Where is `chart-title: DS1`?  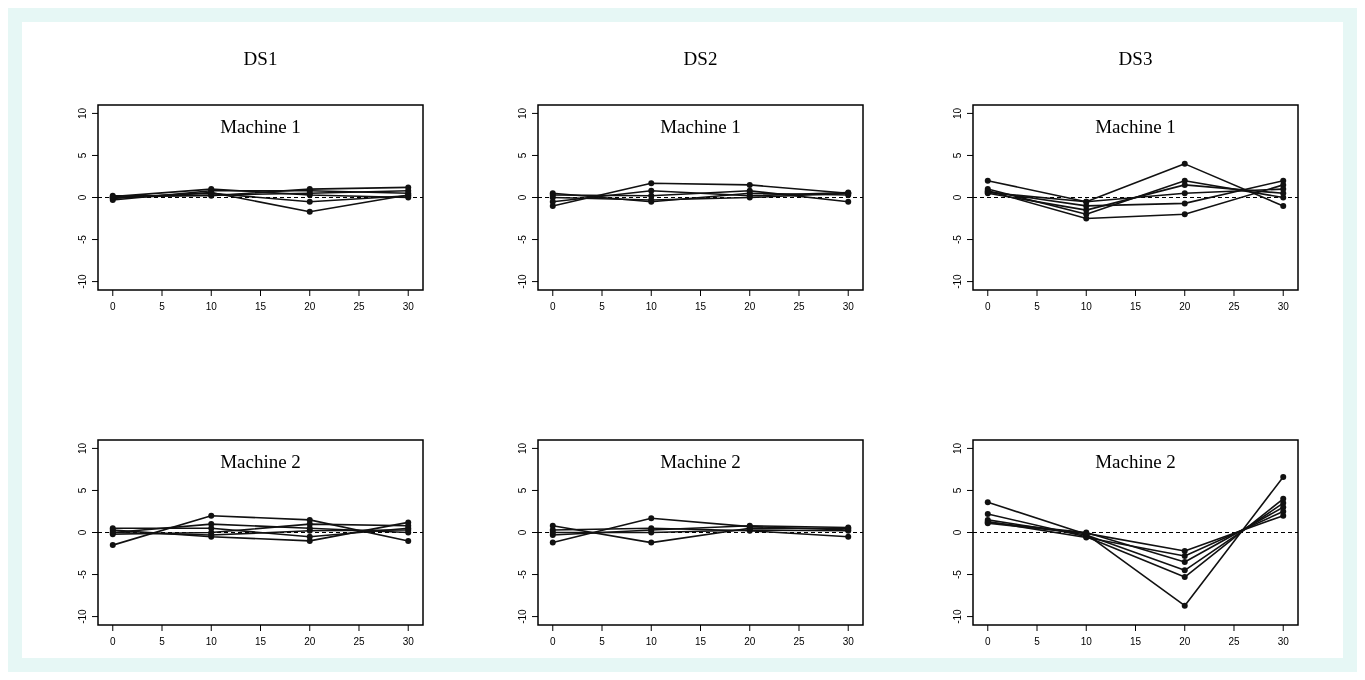 chart-title: DS1 is located at coordinates (260, 58).